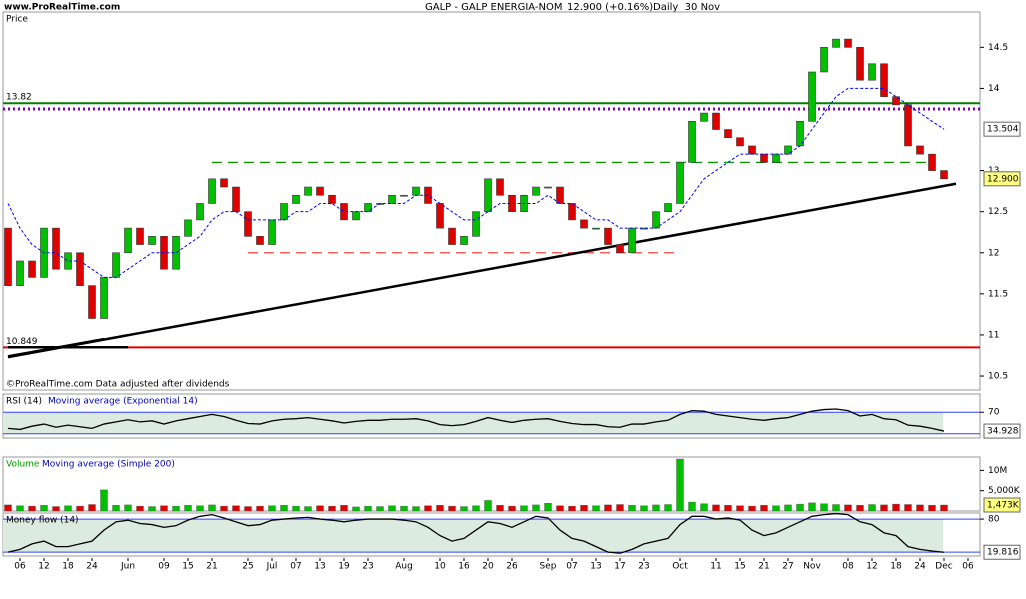 The height and width of the screenshot is (599, 1026). What do you see at coordinates (127, 567) in the screenshot?
I see `x-tick-label: Jun` at bounding box center [127, 567].